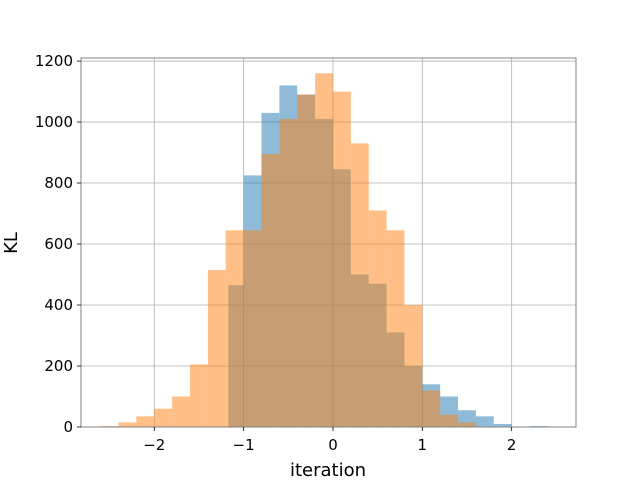 The width and height of the screenshot is (640, 480). I want to click on x-tick-label: −1, so click(244, 445).